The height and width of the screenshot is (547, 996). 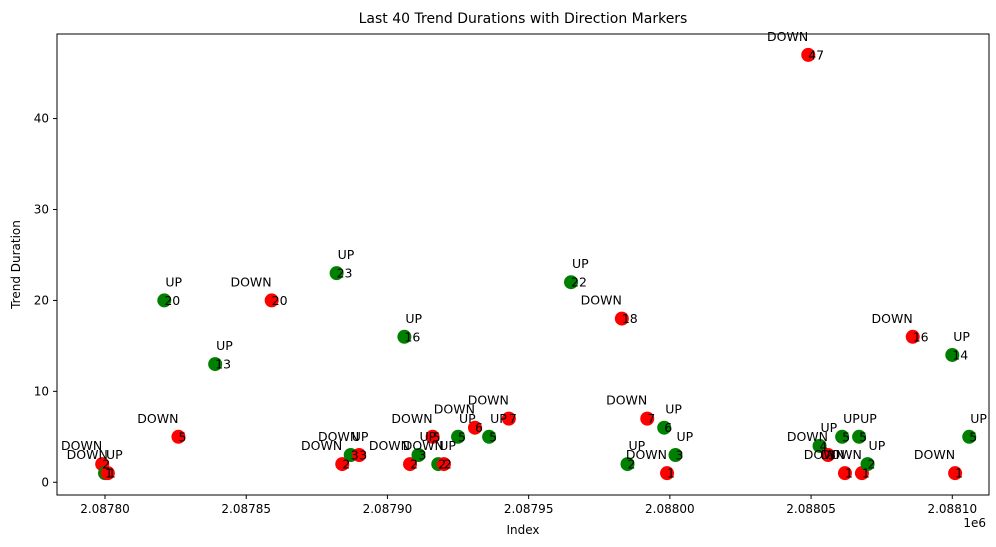 What do you see at coordinates (670, 509) in the screenshot?
I see `x-tick-label: 2.08800` at bounding box center [670, 509].